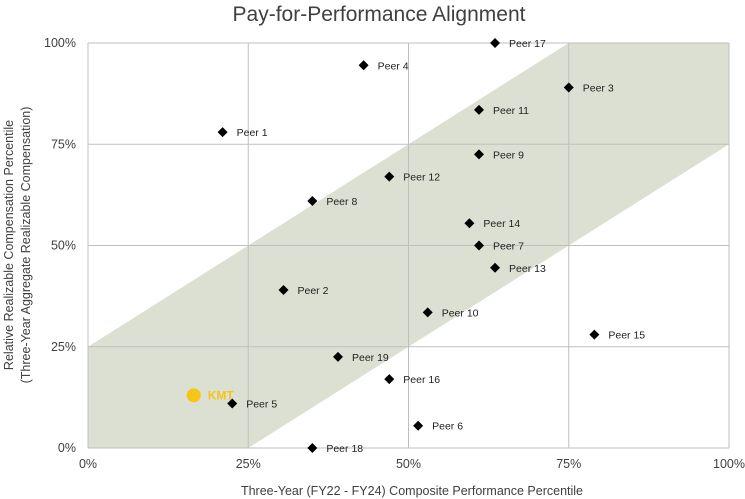 This screenshot has width=745, height=499. What do you see at coordinates (63, 347) in the screenshot?
I see `y-tick-label: 25%` at bounding box center [63, 347].